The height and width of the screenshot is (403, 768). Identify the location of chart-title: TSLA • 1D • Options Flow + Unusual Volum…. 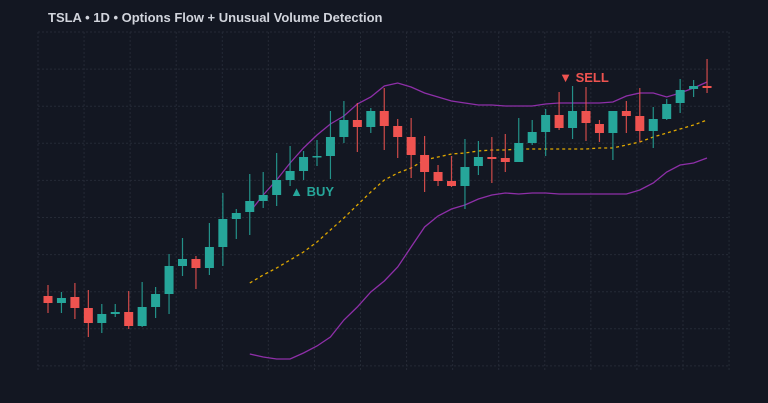
(215, 17).